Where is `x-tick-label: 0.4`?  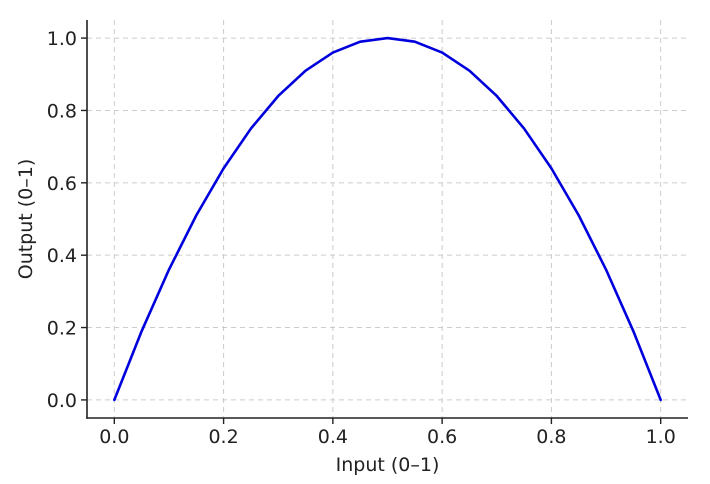
x-tick-label: 0.4 is located at coordinates (333, 437).